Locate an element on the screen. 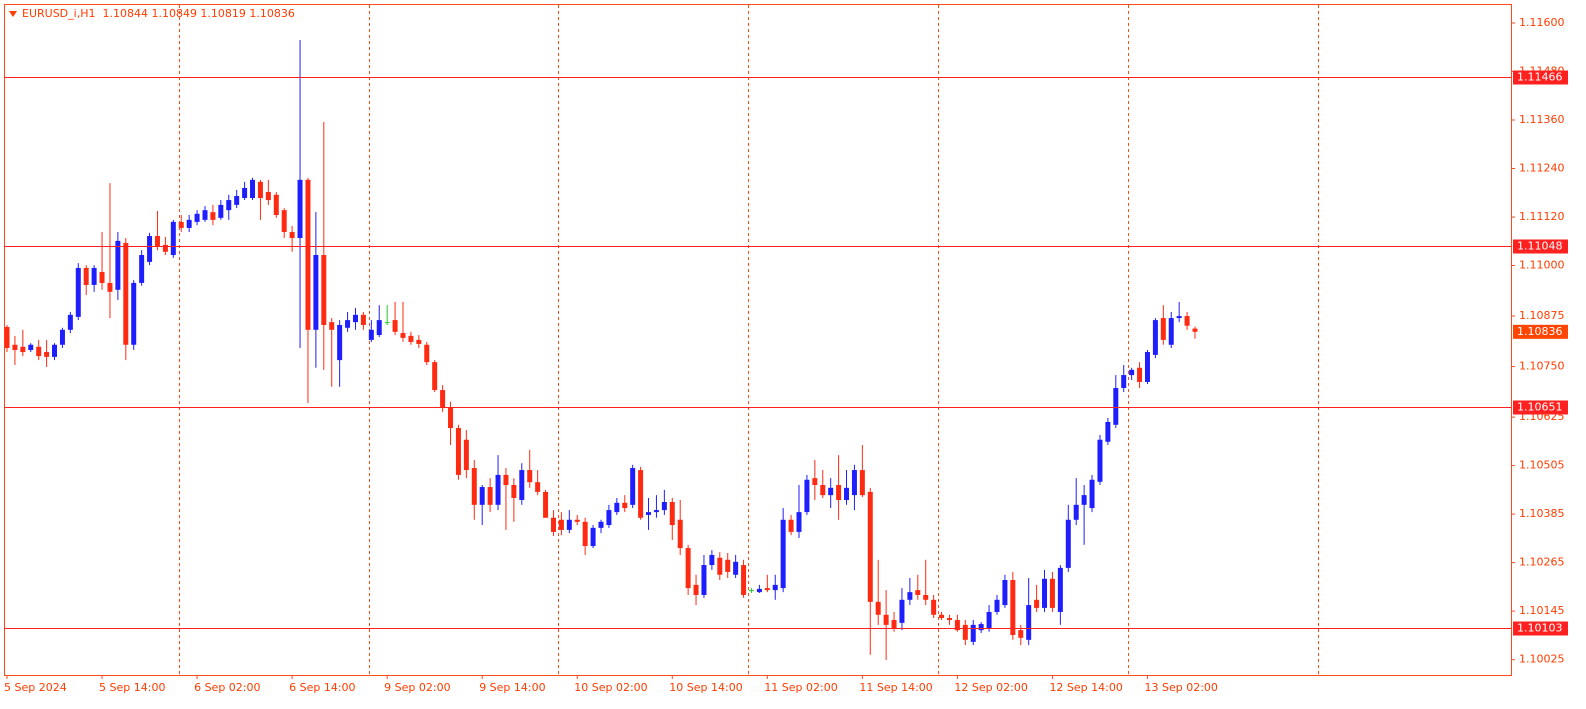  x-tick-label: 12 Sep 02:00 is located at coordinates (990, 687).